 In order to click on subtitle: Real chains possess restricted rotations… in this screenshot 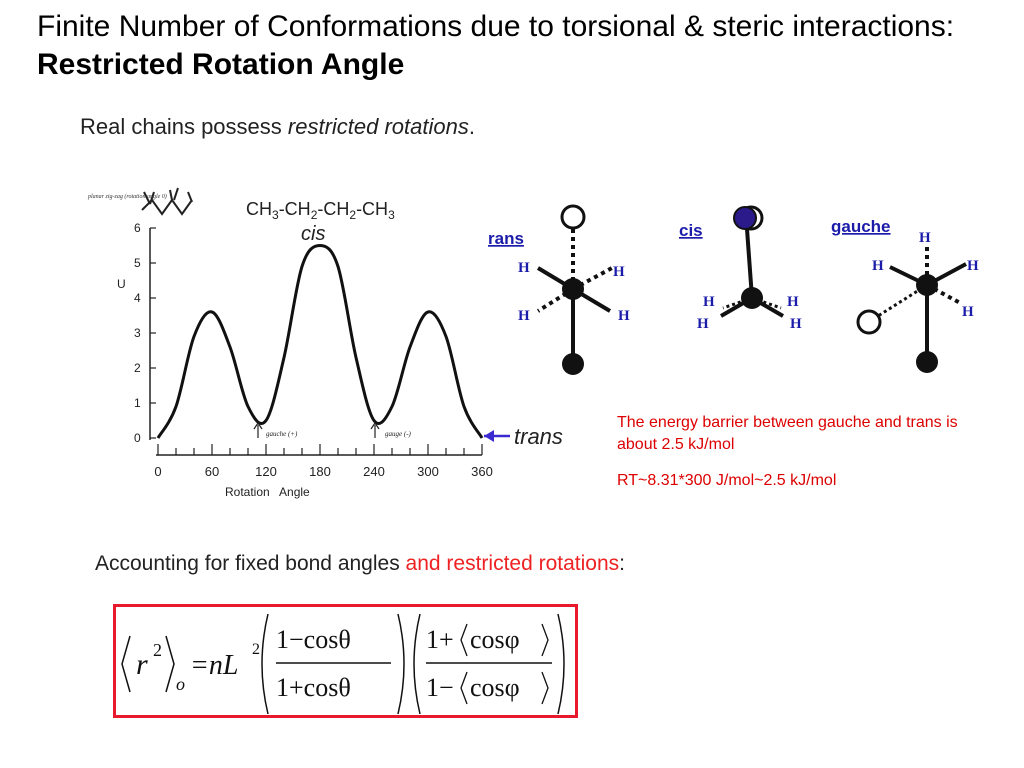, I will do `click(277, 127)`.